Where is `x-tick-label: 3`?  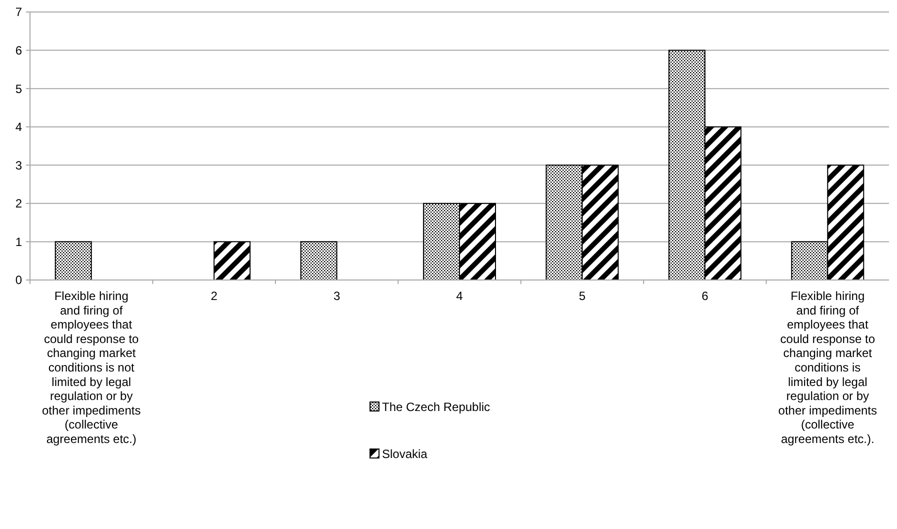
x-tick-label: 3 is located at coordinates (336, 296).